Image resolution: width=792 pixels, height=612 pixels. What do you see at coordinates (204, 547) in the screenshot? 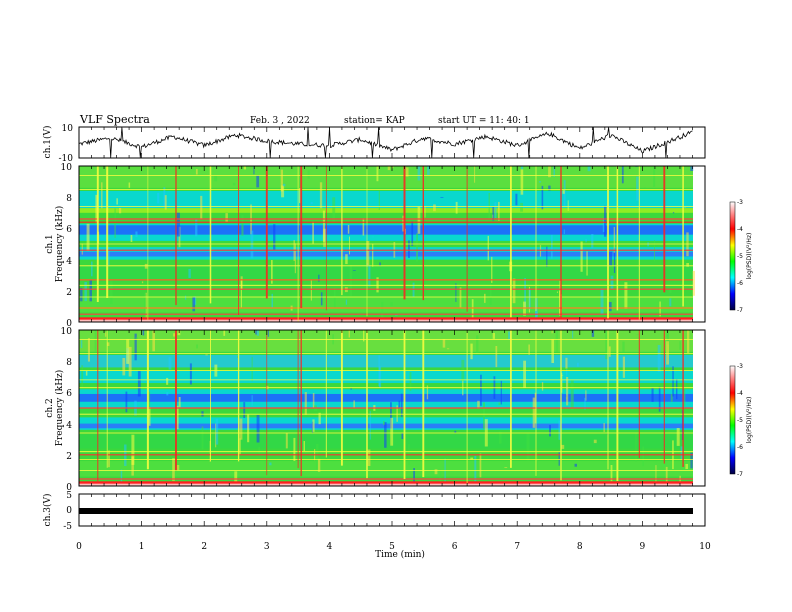
I see `x-tick-label: 2` at bounding box center [204, 547].